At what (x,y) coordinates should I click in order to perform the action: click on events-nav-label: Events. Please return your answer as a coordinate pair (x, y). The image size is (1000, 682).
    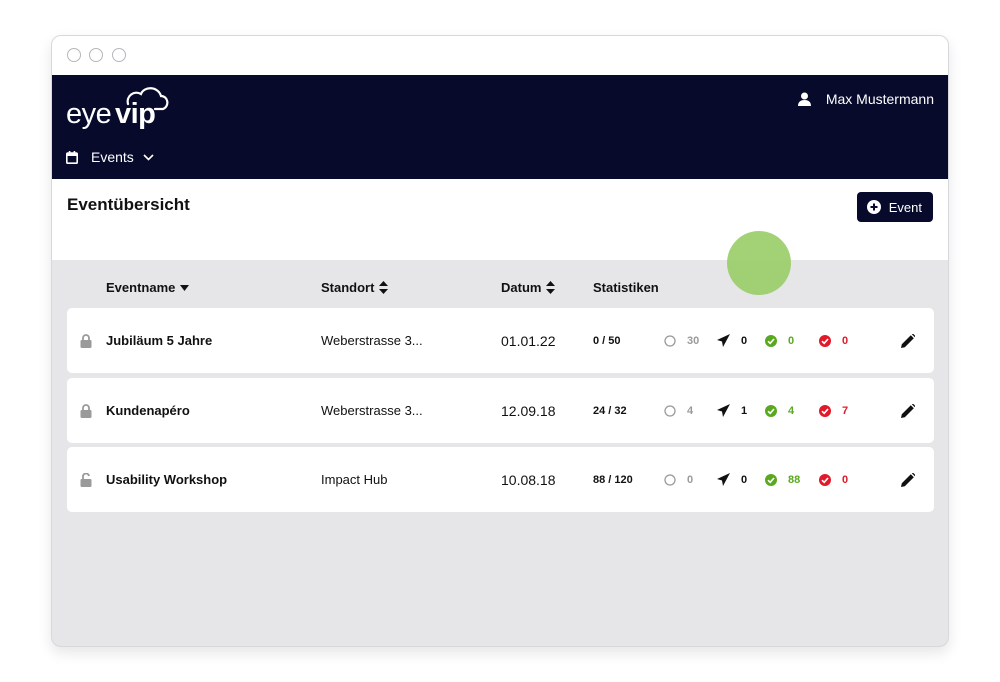
    Looking at the image, I should click on (112, 157).